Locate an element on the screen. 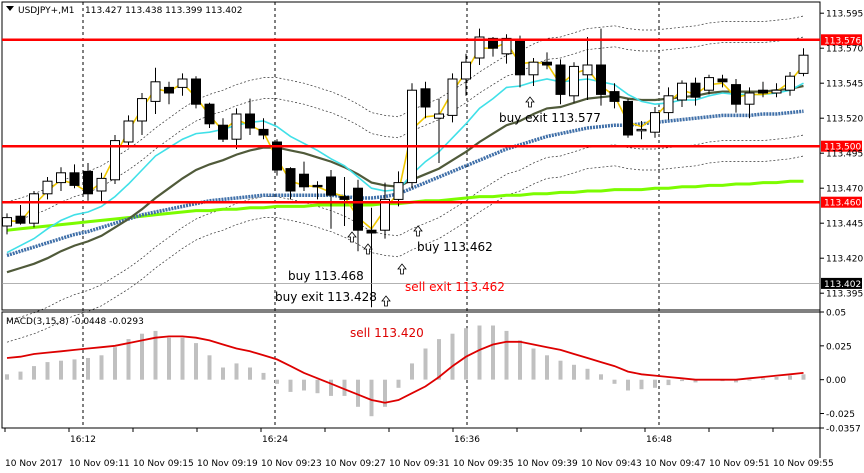 Image resolution: width=864 pixels, height=473 pixels. time-tick-bottom-label: 10 Nov 09:15 is located at coordinates (163, 464).